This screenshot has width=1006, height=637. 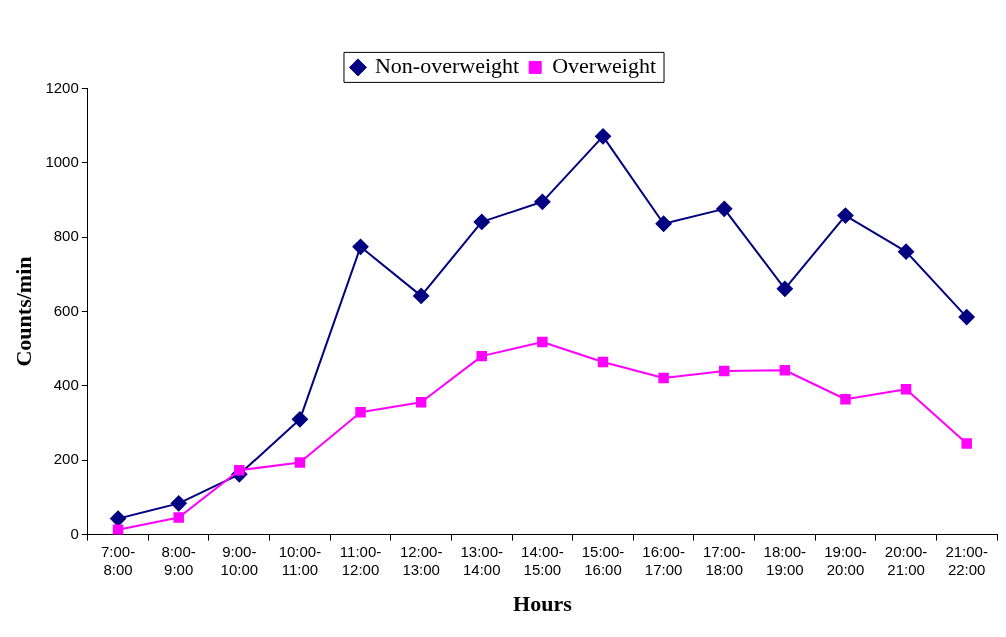 What do you see at coordinates (66, 459) in the screenshot?
I see `y-tick-label: 200` at bounding box center [66, 459].